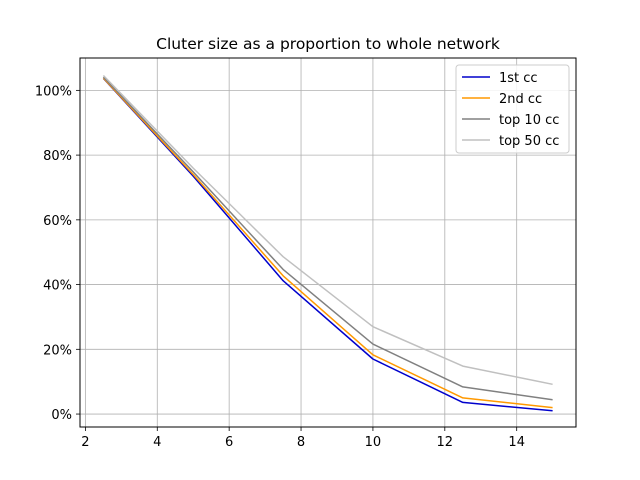  I want to click on y-tick-label: 20%, so click(57, 350).